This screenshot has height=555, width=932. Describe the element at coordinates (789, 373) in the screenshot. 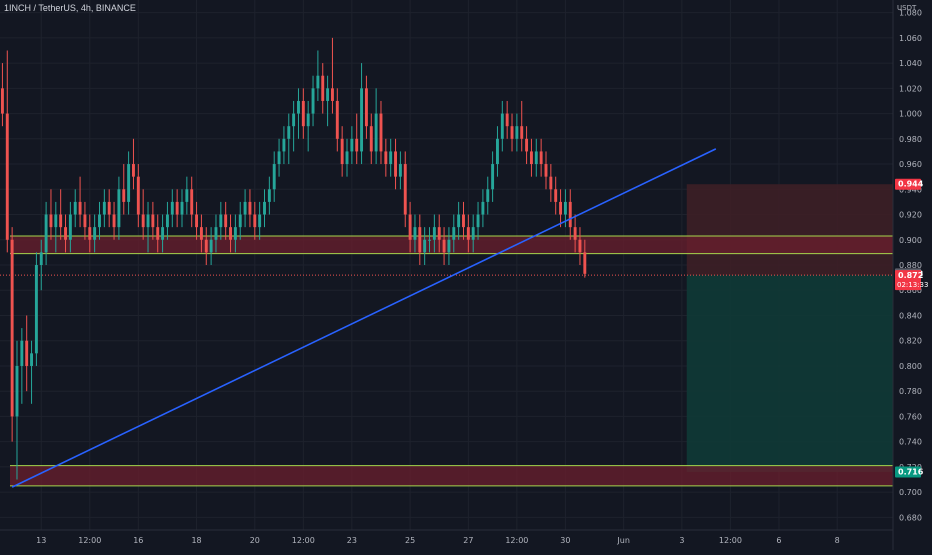

I see `take-profit-zone` at that location.